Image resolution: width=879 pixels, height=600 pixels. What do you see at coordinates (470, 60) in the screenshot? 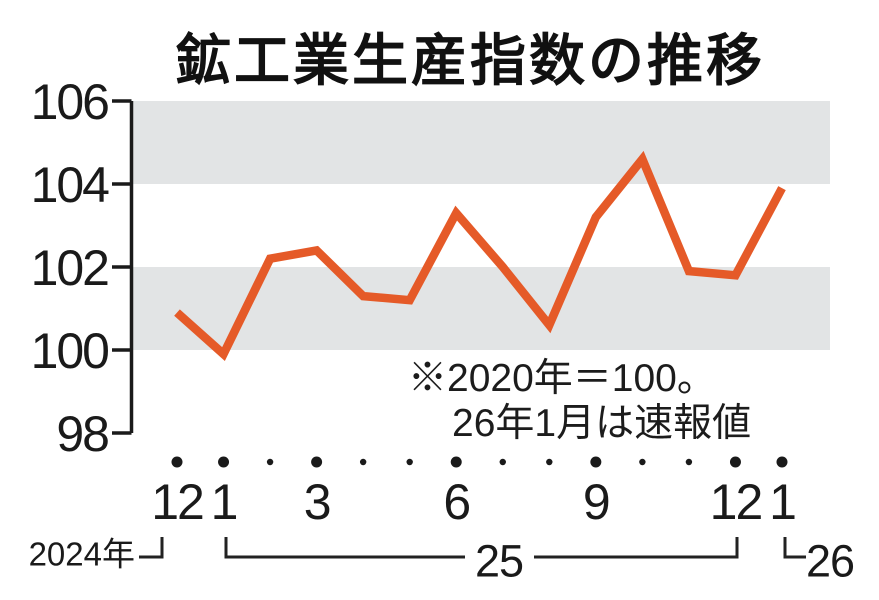
I see `chart-title: 鉱工業生産指数の推移` at bounding box center [470, 60].